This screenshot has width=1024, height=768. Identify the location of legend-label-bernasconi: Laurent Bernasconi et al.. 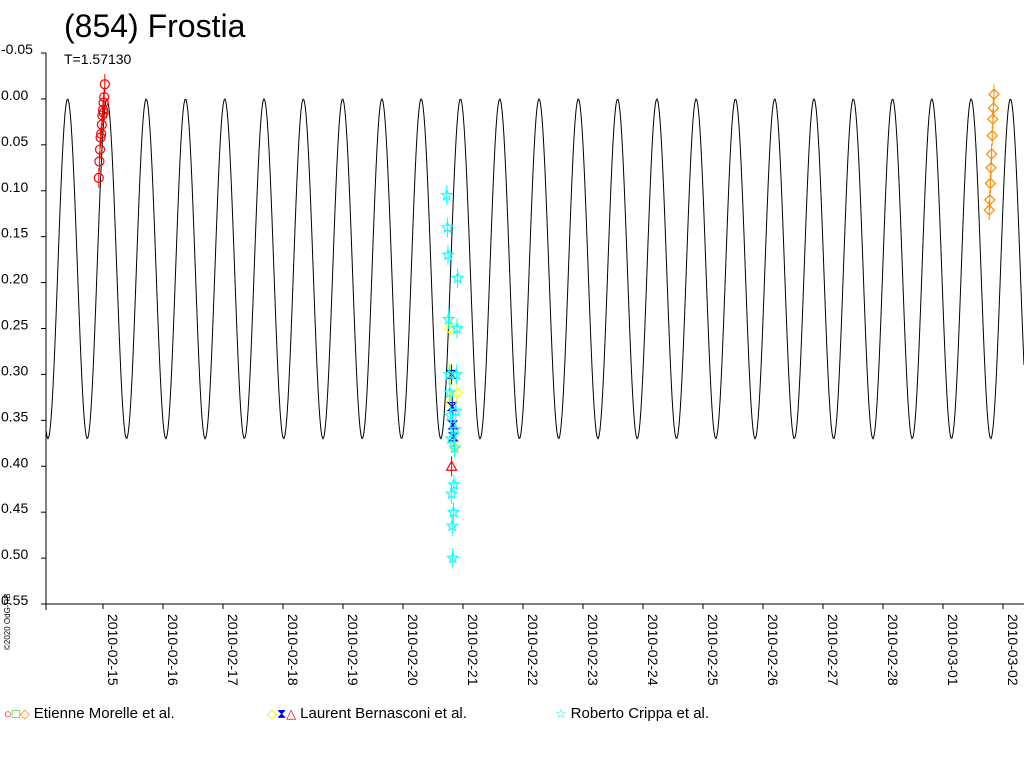
(383, 713).